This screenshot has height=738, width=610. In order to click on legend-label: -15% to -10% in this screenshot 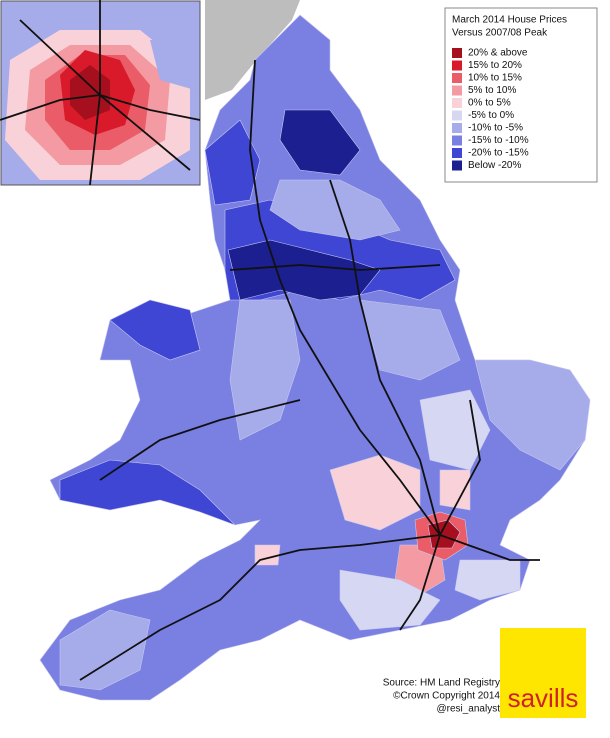, I will do `click(498, 140)`.